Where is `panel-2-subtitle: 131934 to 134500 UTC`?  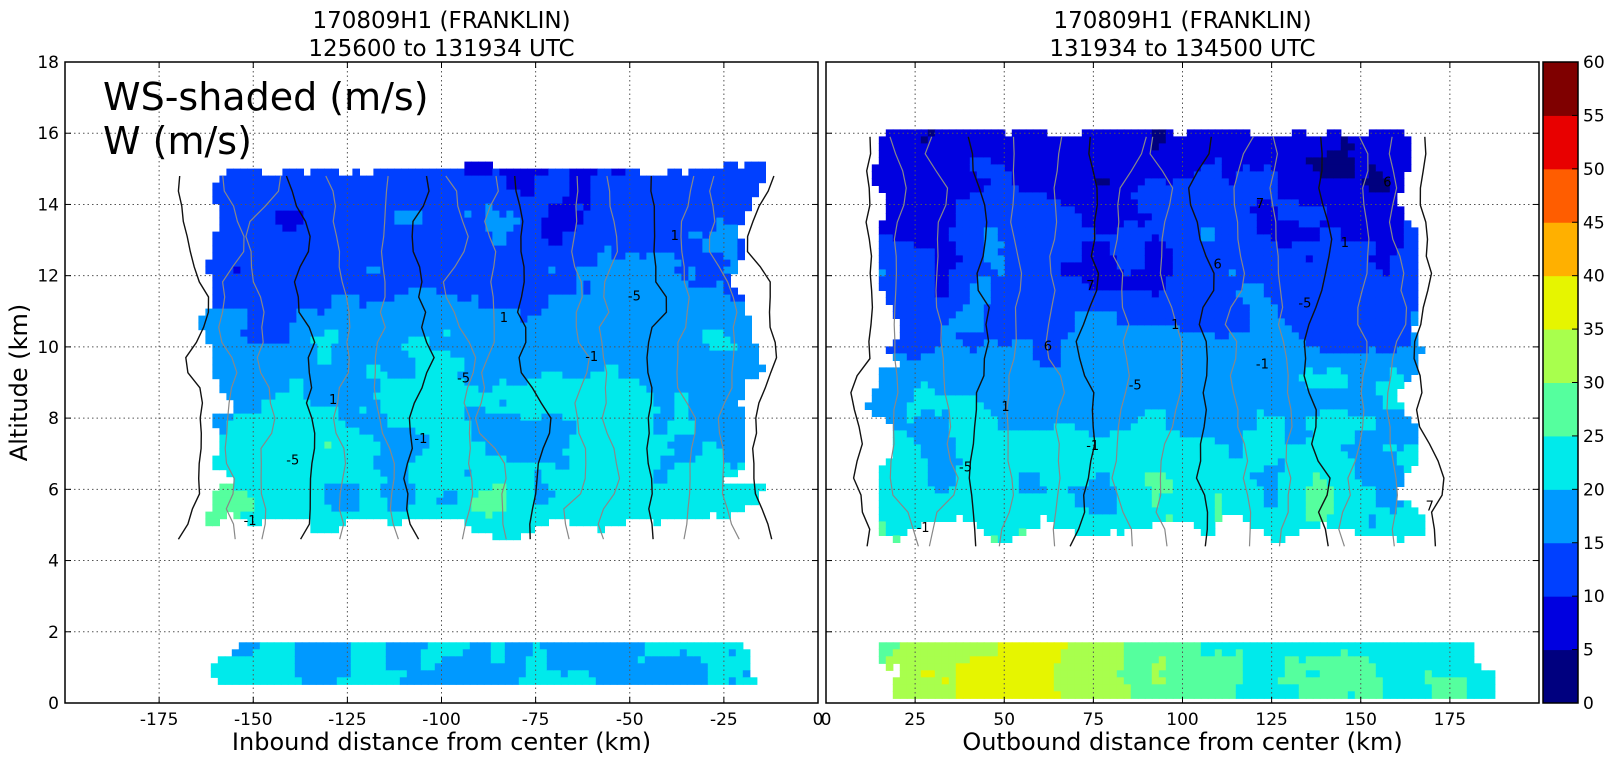 panel-2-subtitle: 131934 to 134500 UTC is located at coordinates (1182, 49).